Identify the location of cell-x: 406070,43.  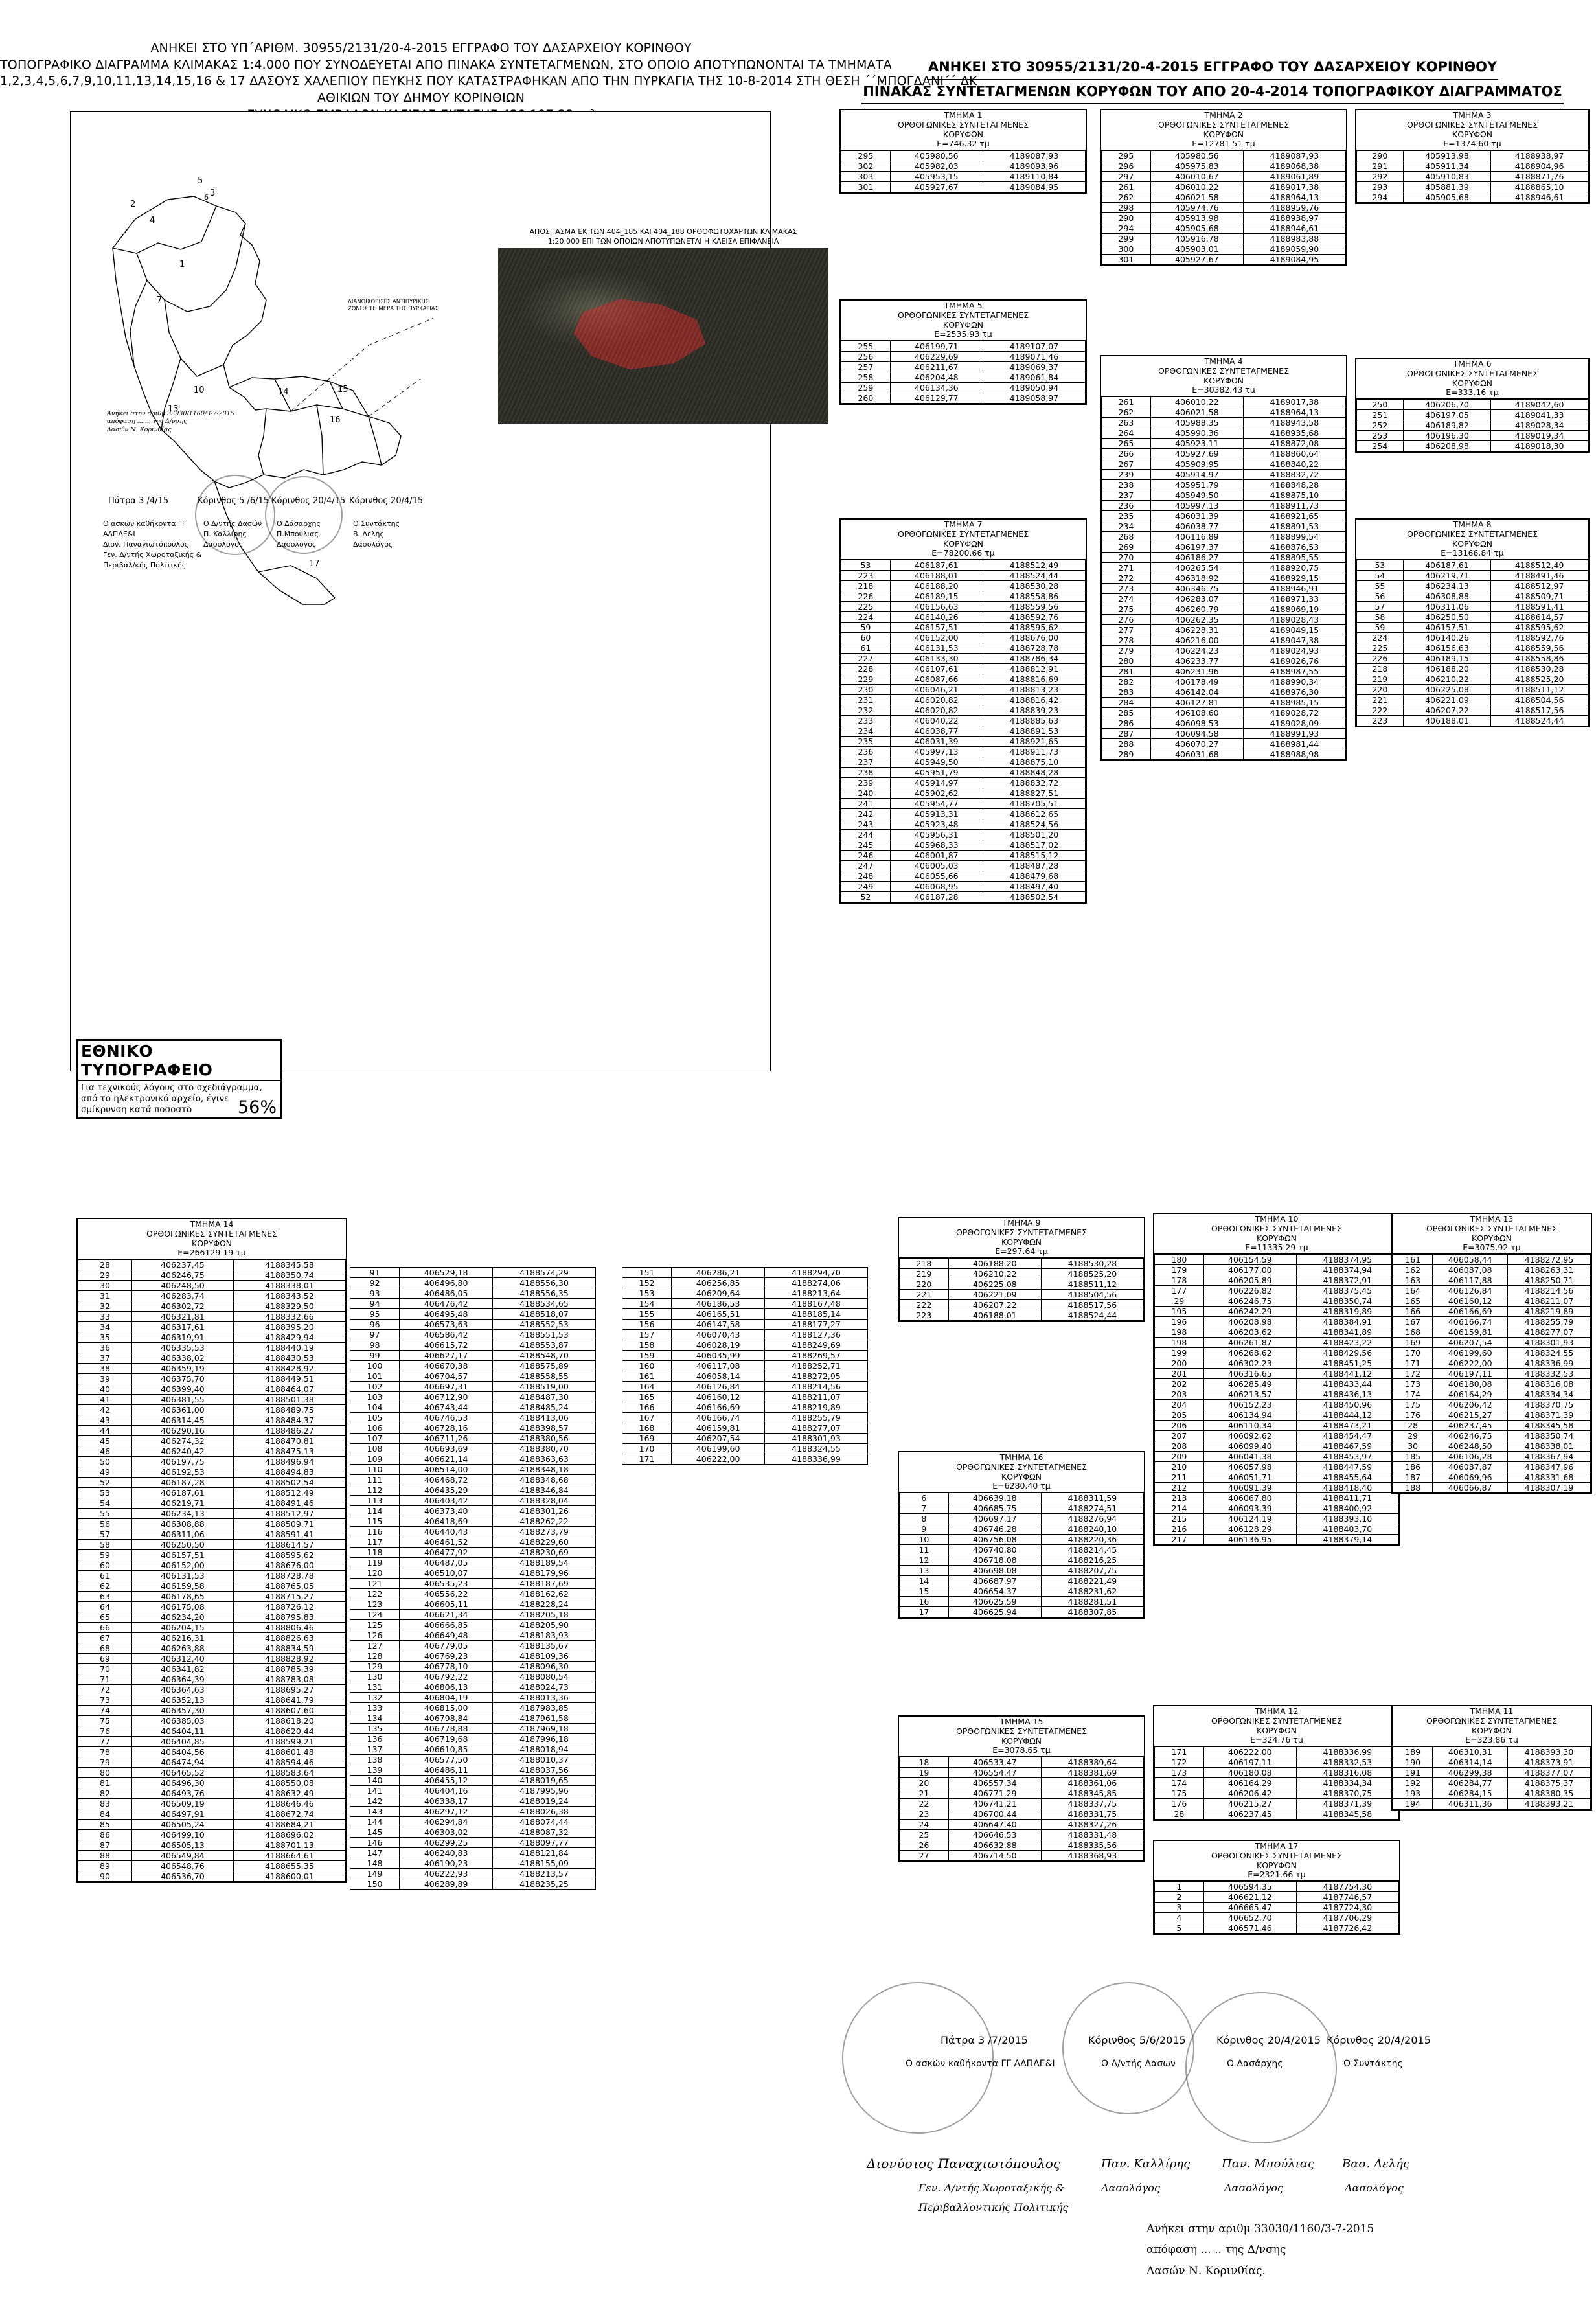
(718, 1334).